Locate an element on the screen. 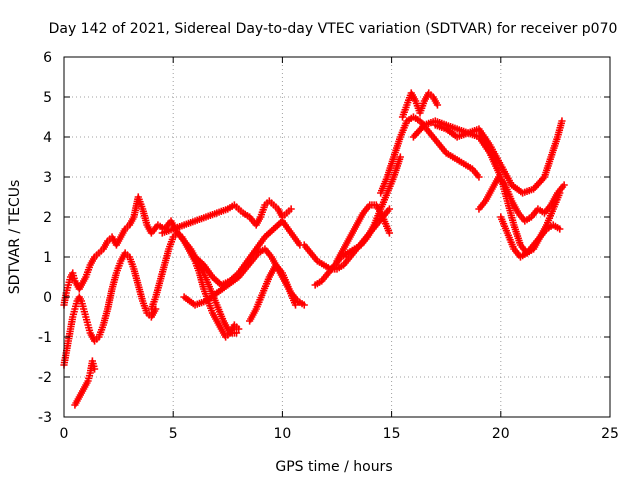 The width and height of the screenshot is (640, 480). y-tick-label: 4 is located at coordinates (47, 138).